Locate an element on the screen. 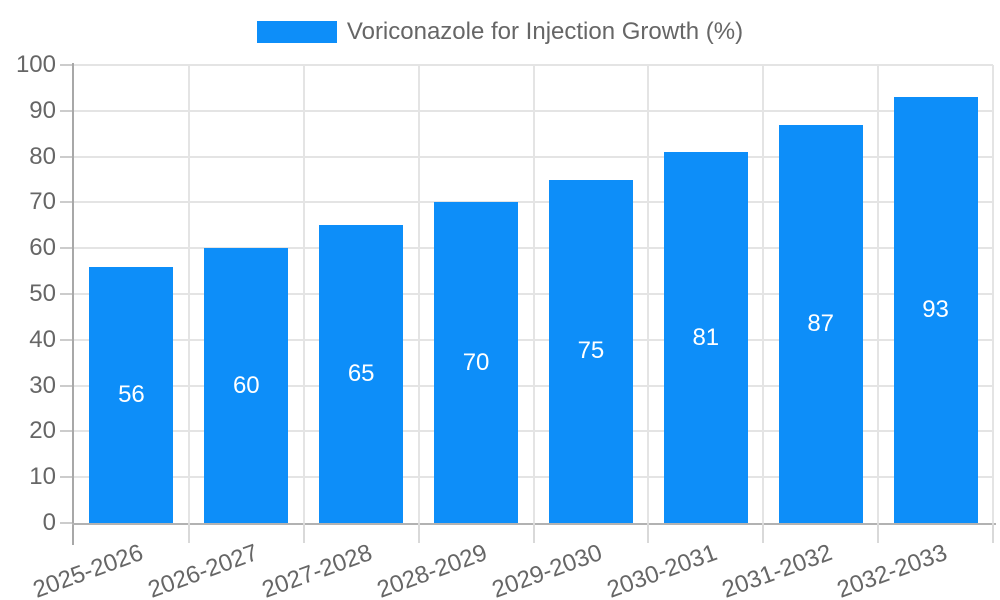  bar: 93 is located at coordinates (935, 310).